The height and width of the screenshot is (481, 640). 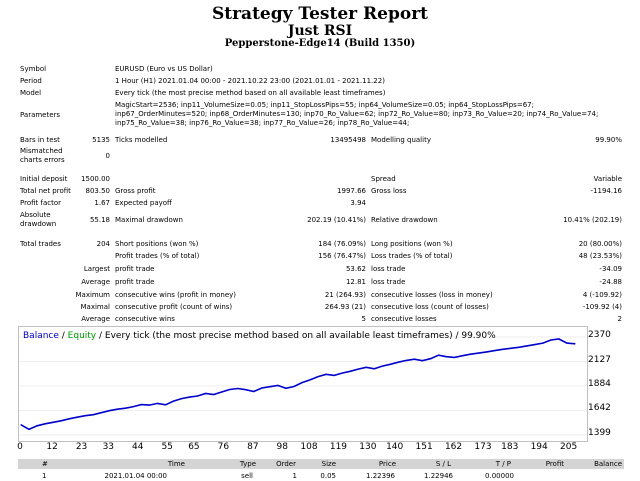 What do you see at coordinates (610, 269) in the screenshot?
I see `largest-loss-value: -34.09` at bounding box center [610, 269].